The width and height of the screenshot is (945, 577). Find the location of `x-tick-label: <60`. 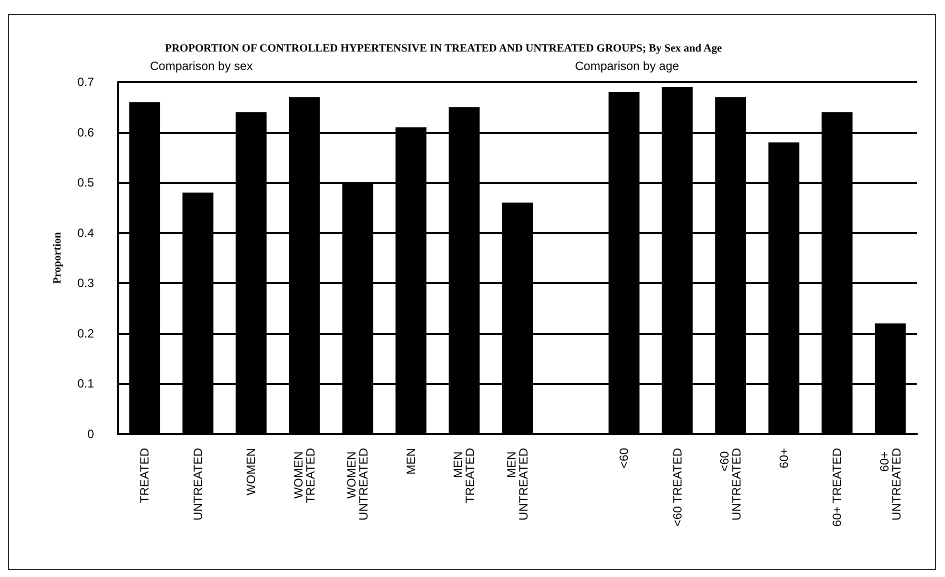

x-tick-label: <60 is located at coordinates (624, 458).